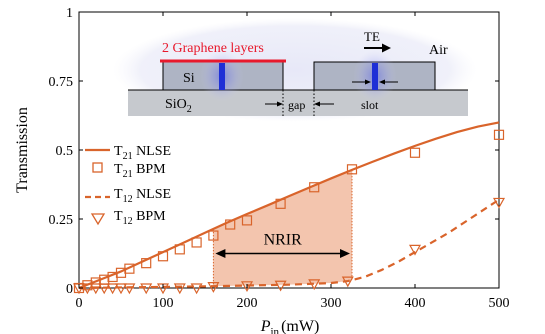  What do you see at coordinates (386, 48) in the screenshot?
I see `te-arrow-head` at bounding box center [386, 48].